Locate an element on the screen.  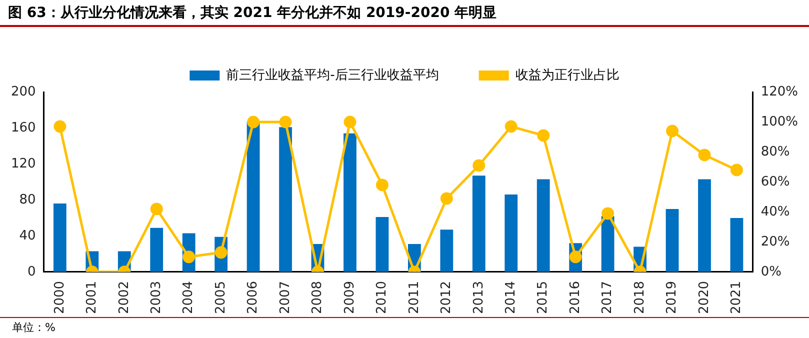
x-tick-label: 2014 is located at coordinates (511, 297).